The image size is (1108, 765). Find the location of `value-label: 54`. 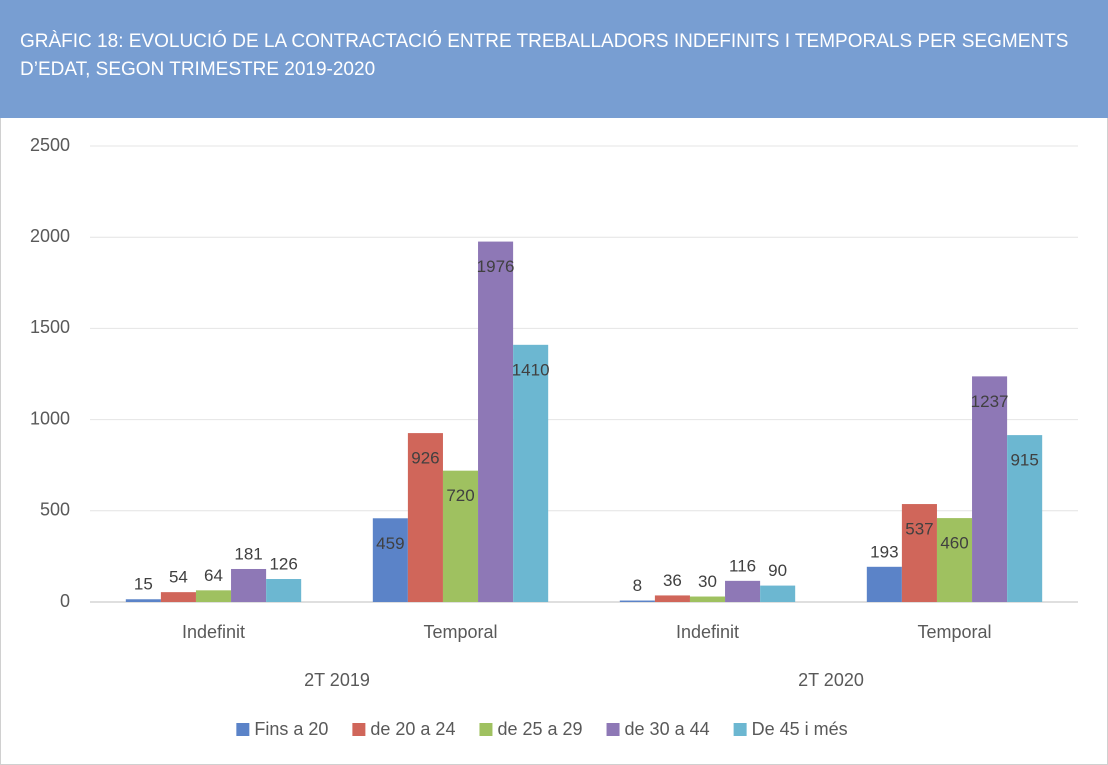

value-label: 54 is located at coordinates (178, 577).